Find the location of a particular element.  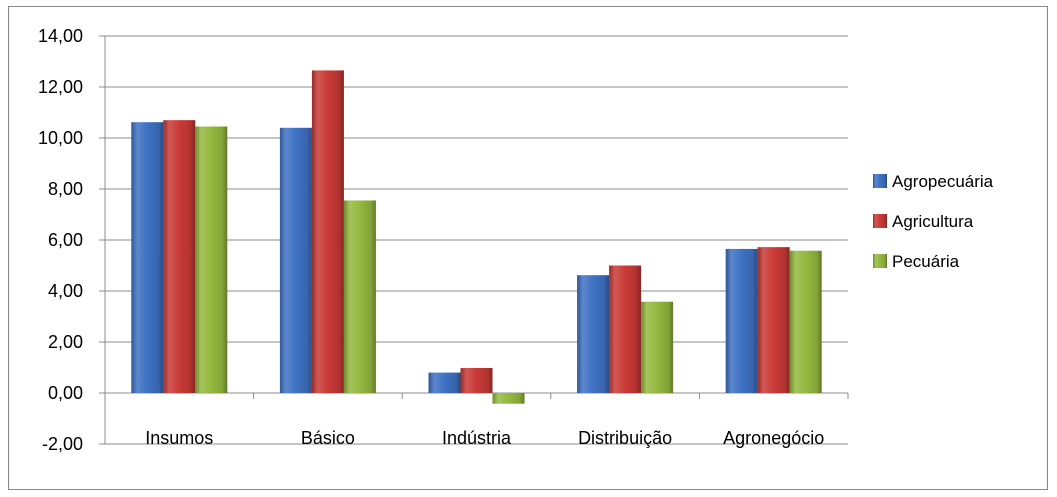

y-tick-label: 0,00 is located at coordinates (65, 393).